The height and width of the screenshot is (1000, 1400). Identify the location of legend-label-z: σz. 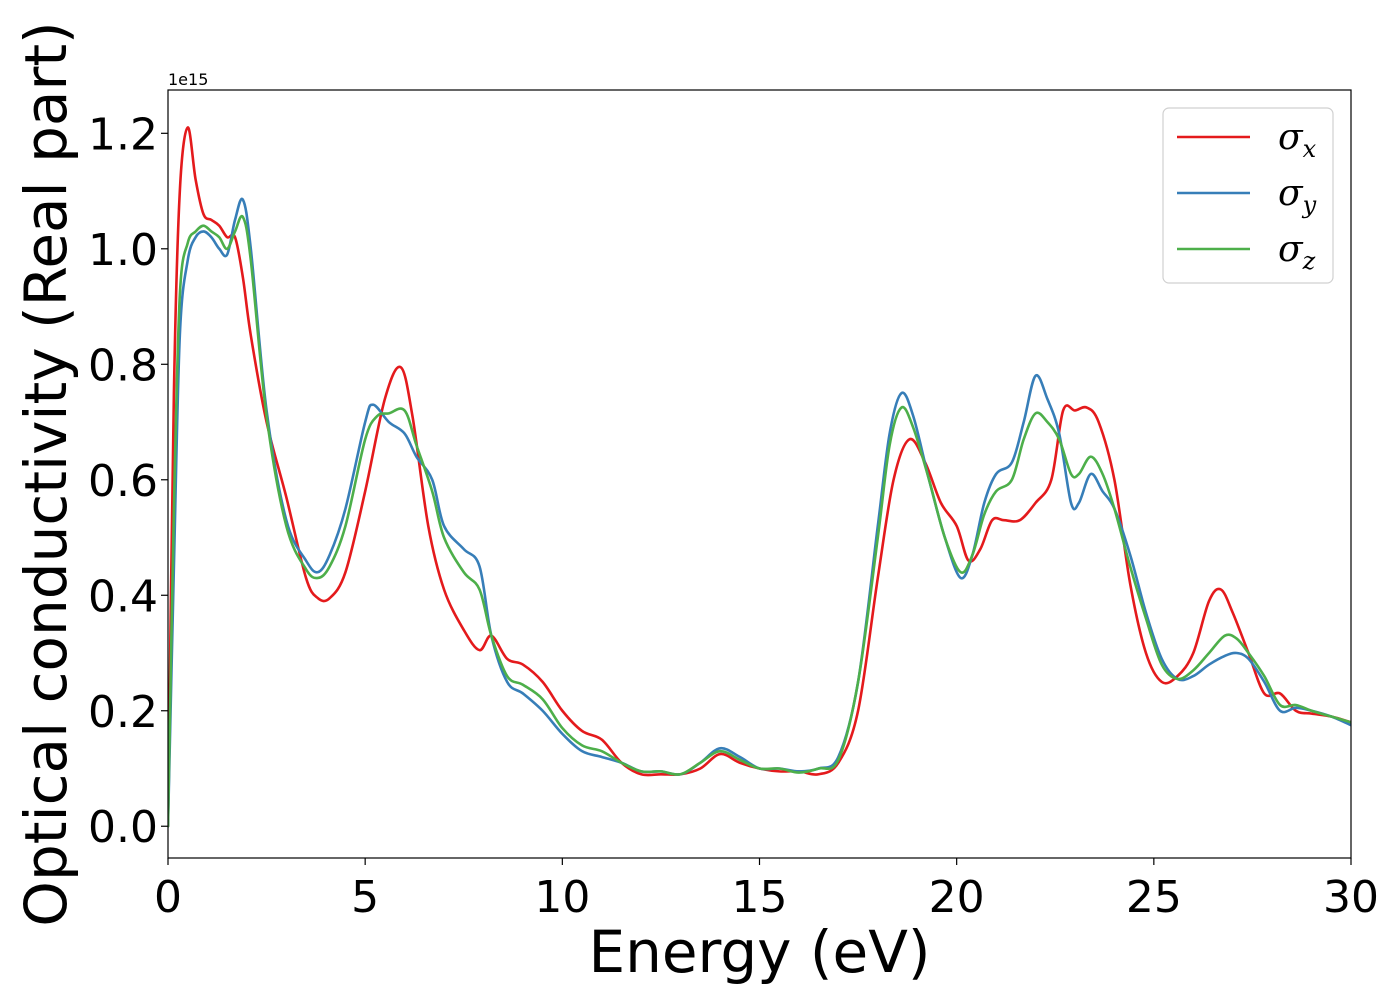
(1297, 252).